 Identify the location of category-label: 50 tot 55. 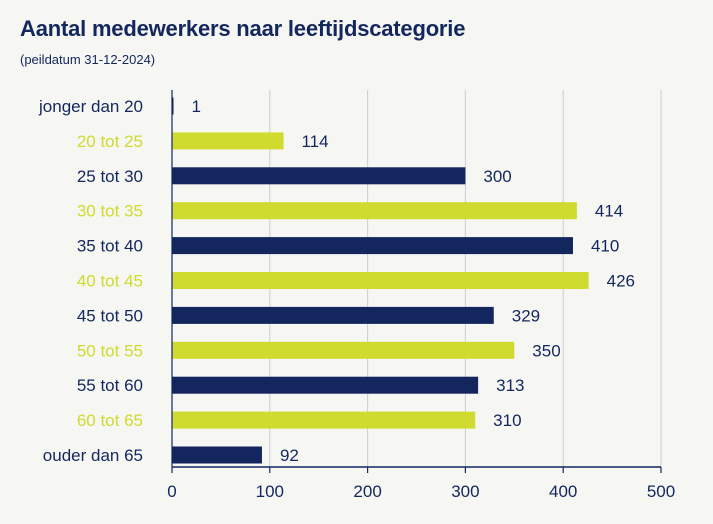
(110, 350).